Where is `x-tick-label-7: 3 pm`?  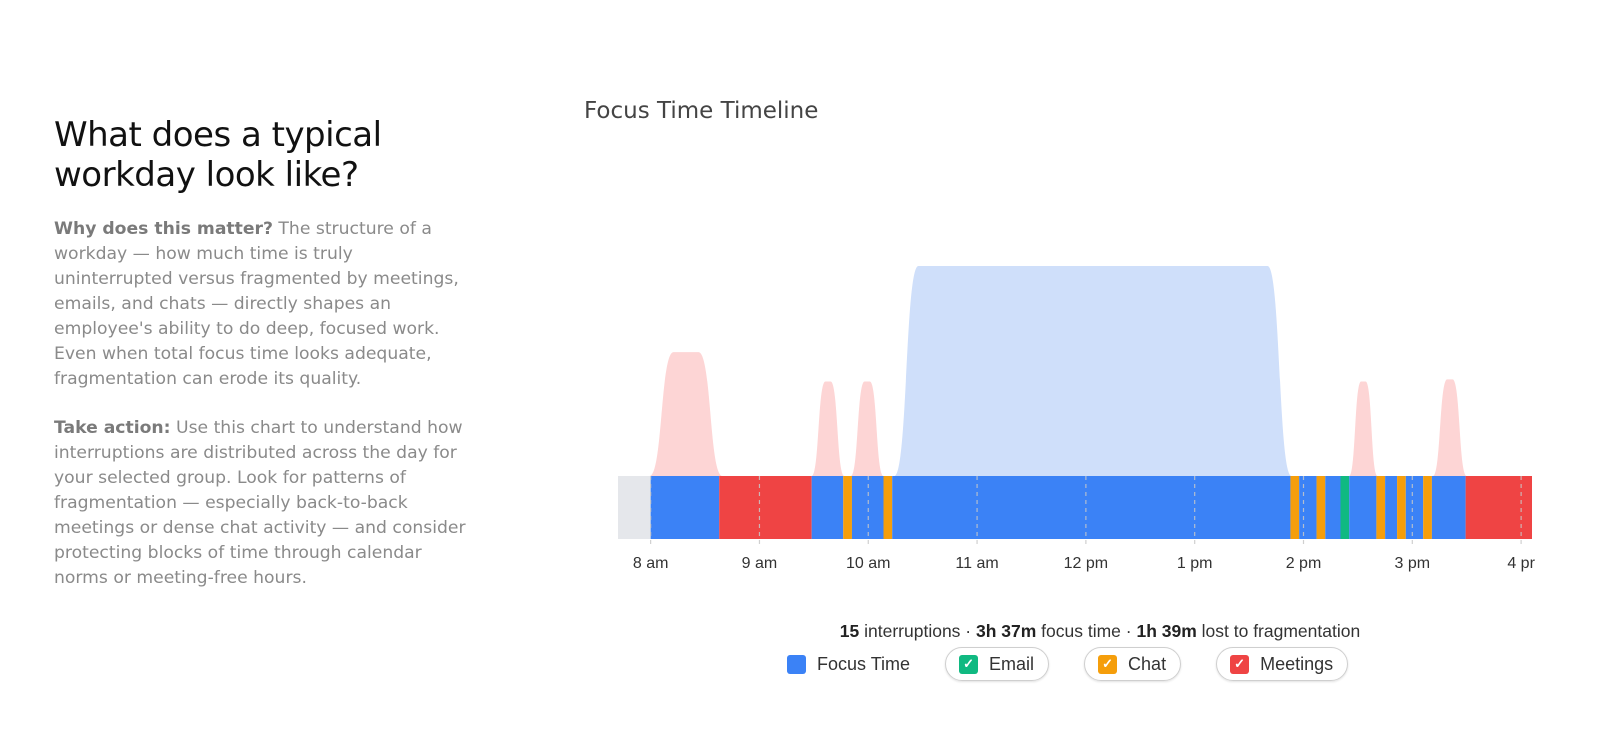 x-tick-label-7: 3 pm is located at coordinates (1413, 563).